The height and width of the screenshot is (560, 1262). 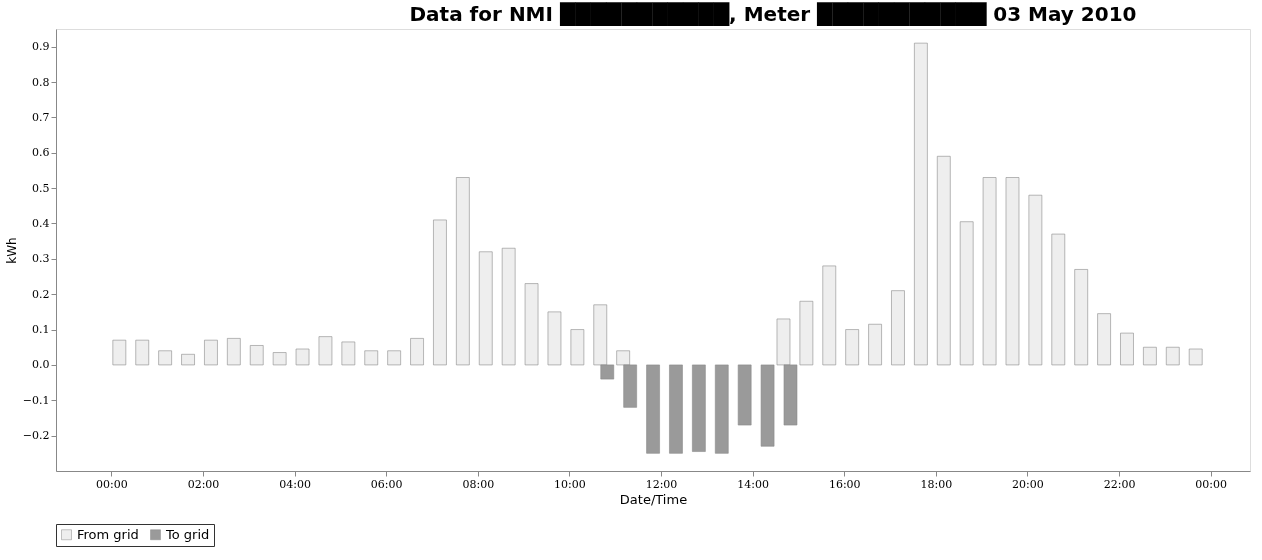 I want to click on x-tick-label: 10:00, so click(x=570, y=484).